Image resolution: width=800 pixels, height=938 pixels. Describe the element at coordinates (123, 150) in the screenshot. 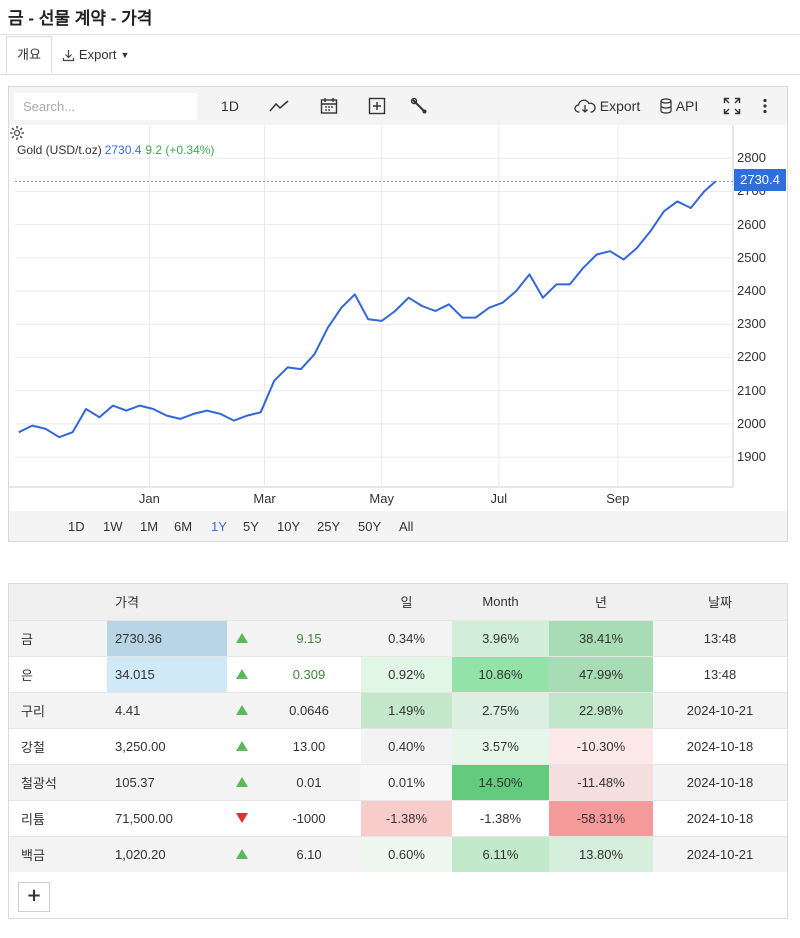

I see `legend-last-price: 2730.4` at that location.